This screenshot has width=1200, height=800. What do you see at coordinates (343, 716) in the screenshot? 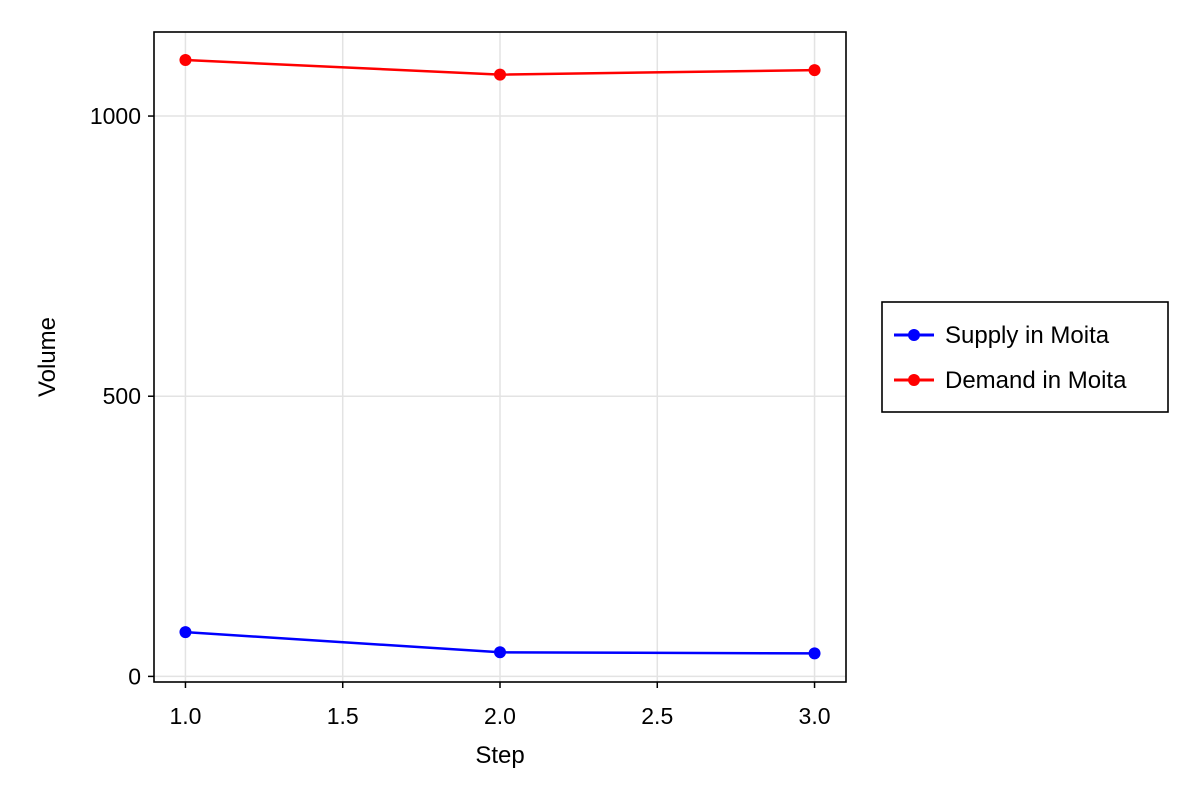
I see `x-tick-label: 1.5` at bounding box center [343, 716].